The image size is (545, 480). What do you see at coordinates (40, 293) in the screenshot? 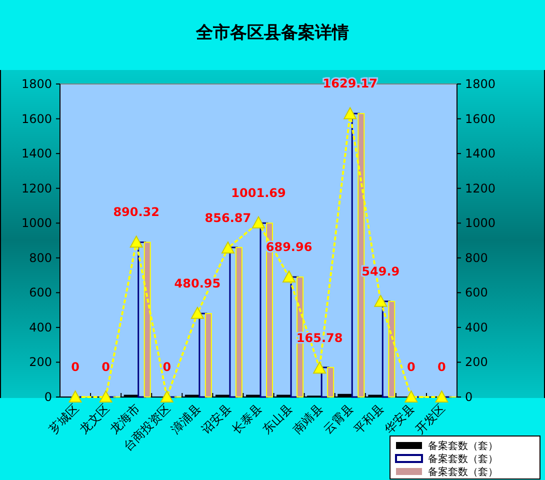
I see `y-tick-label: 600` at bounding box center [40, 293].